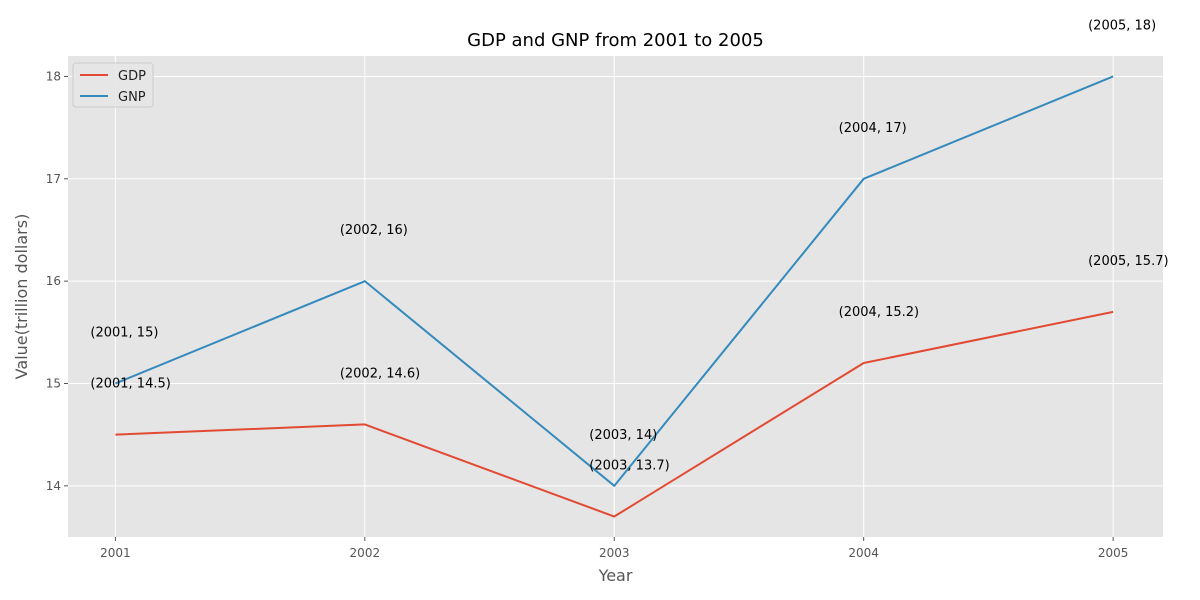 The width and height of the screenshot is (1200, 600). Describe the element at coordinates (614, 553) in the screenshot. I see `x-tick-label: 2003` at that location.